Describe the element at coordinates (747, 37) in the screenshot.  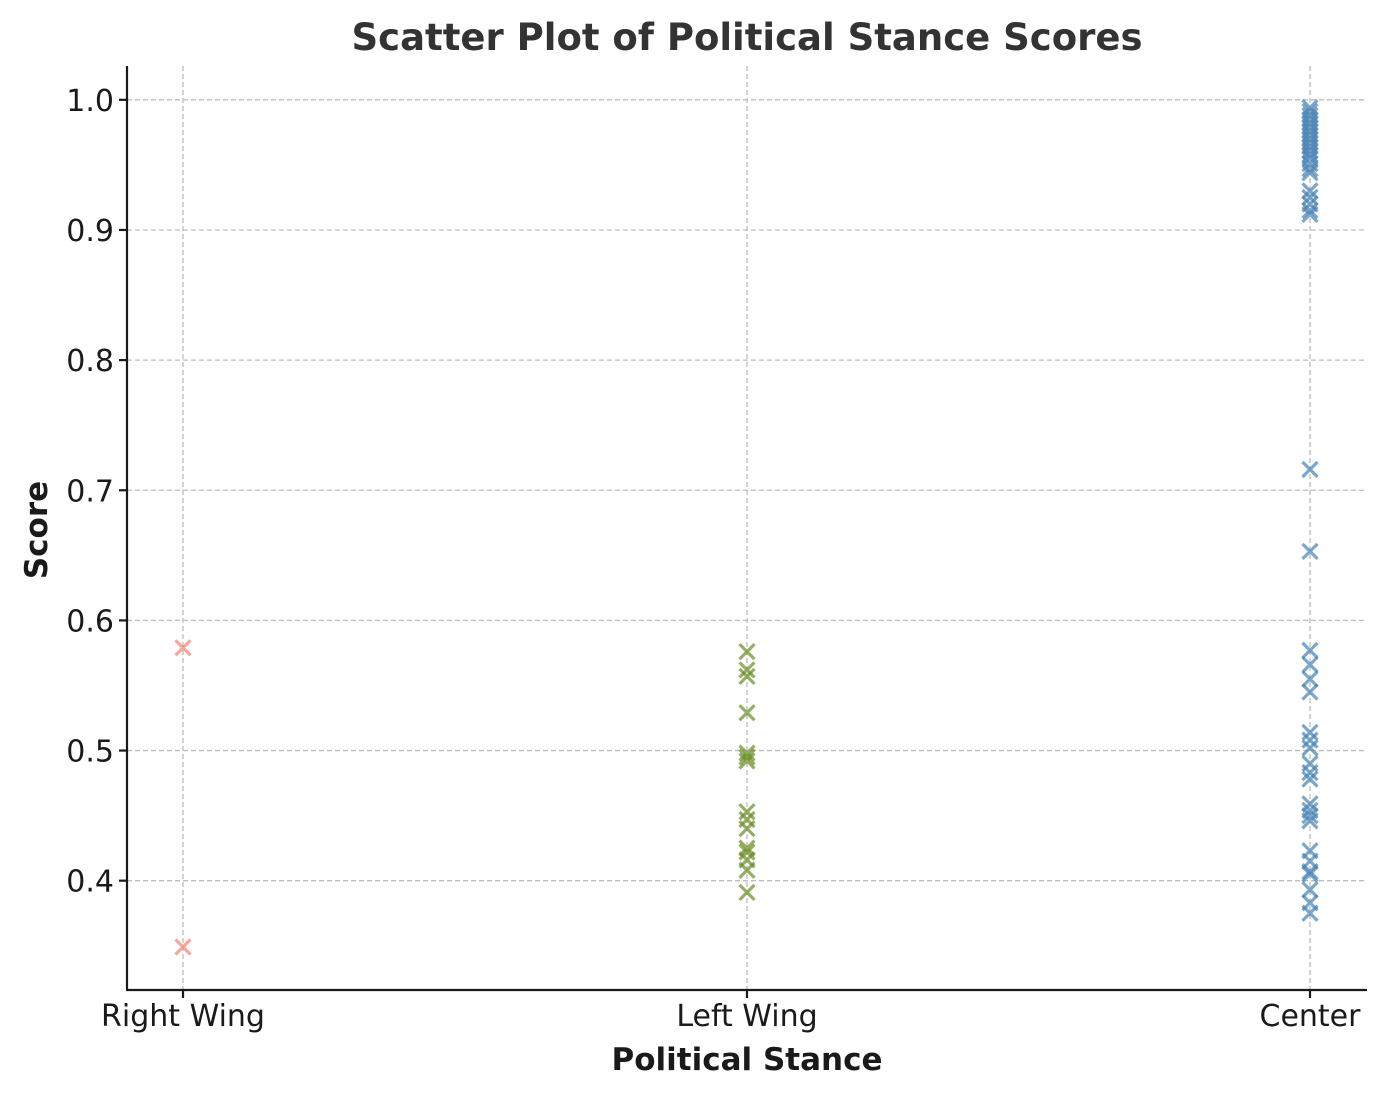
I see `chart-title: Scatter Plot of Political Stance Scores` at that location.